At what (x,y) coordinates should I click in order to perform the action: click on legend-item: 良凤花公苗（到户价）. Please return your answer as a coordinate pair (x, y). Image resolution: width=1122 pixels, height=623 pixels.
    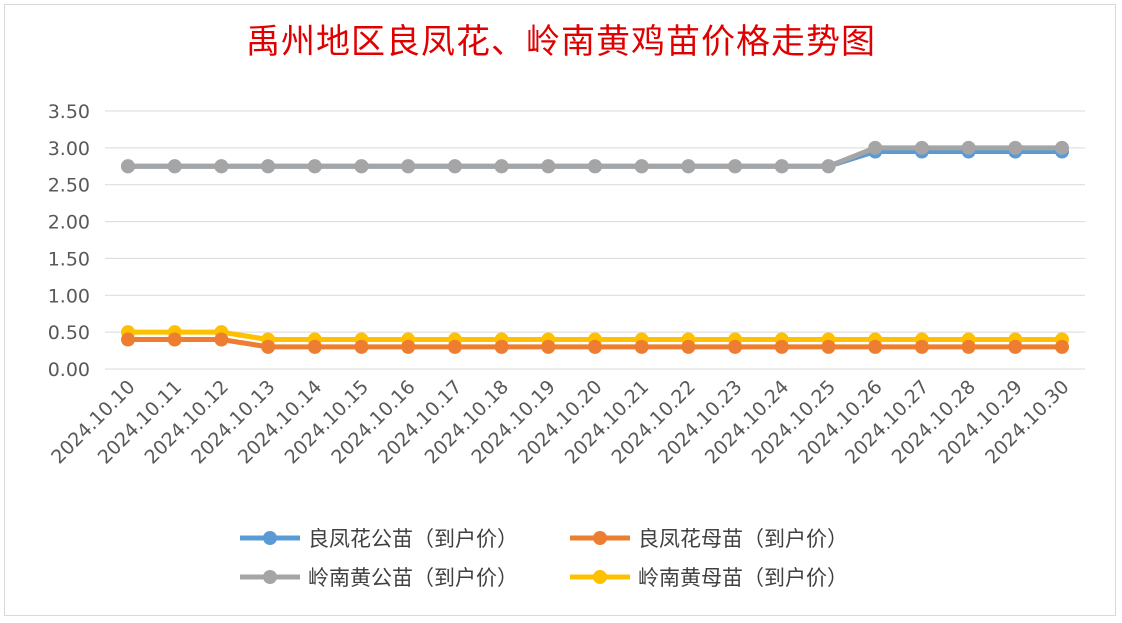
    Looking at the image, I should click on (379, 539).